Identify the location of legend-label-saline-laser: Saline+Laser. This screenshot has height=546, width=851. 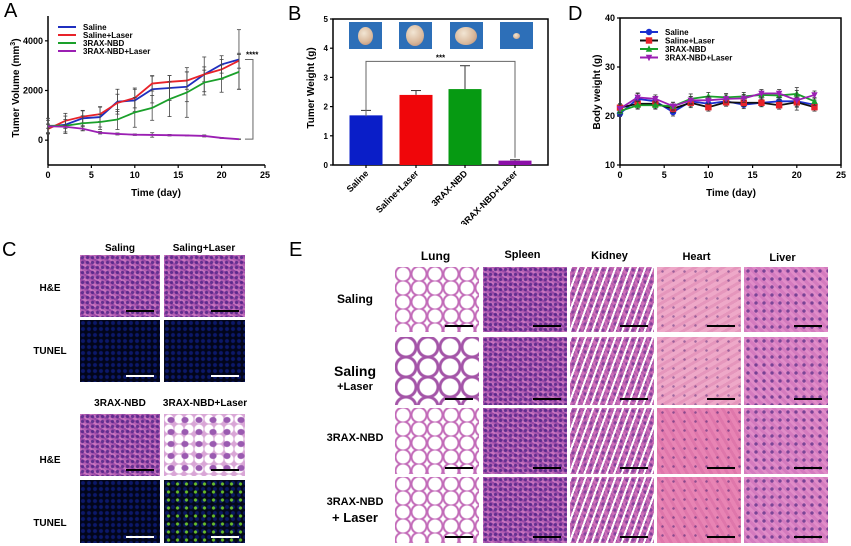
(108, 35).